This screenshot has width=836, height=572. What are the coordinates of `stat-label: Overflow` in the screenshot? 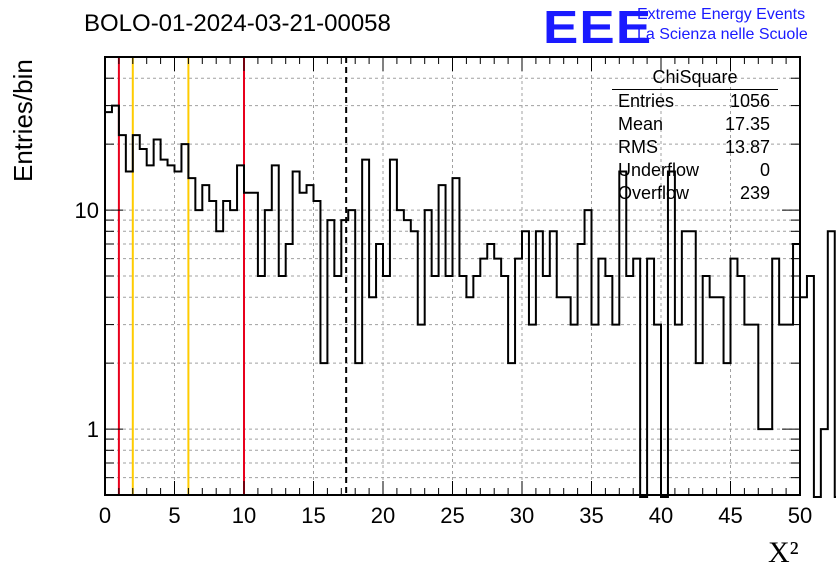 It's located at (654, 193).